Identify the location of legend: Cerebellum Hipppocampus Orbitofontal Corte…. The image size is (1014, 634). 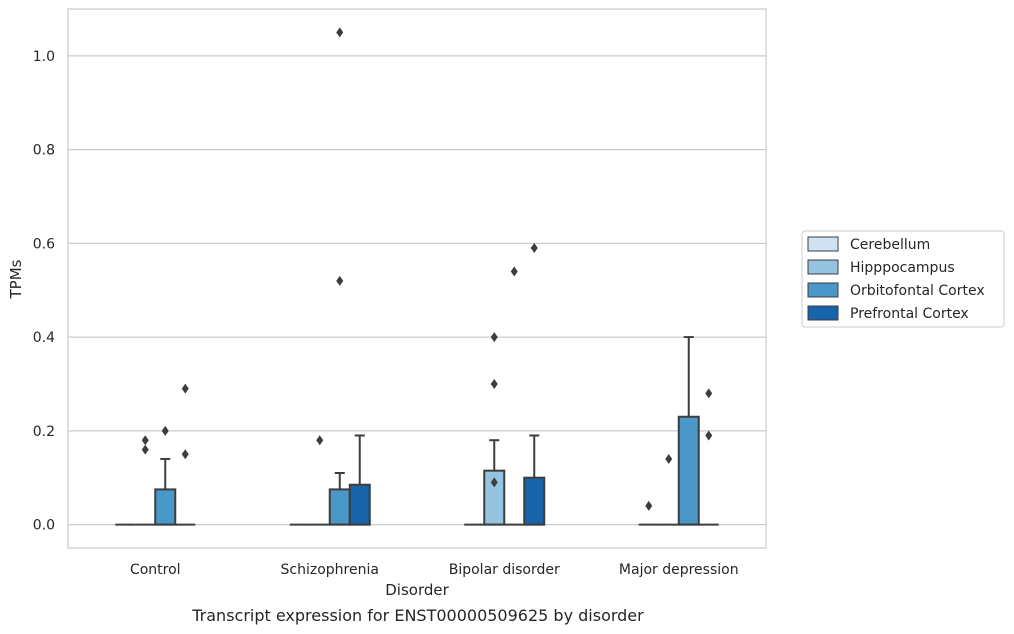
(903, 279).